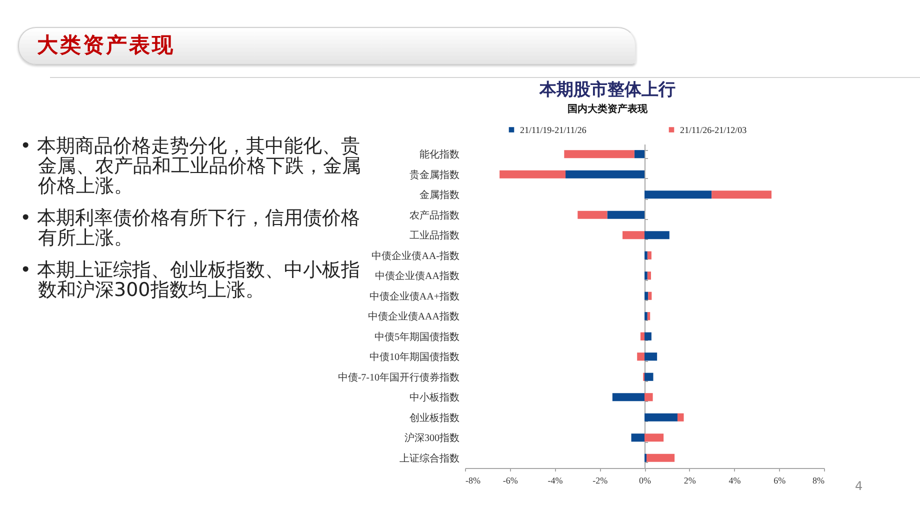 Image resolution: width=920 pixels, height=518 pixels. Describe the element at coordinates (608, 109) in the screenshot. I see `chart-subtitle: 国内大类资产表现` at that location.